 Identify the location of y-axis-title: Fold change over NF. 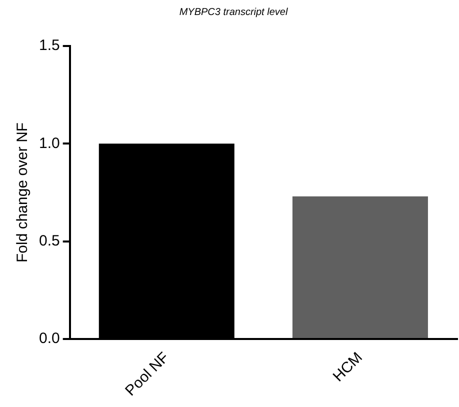
(23, 192).